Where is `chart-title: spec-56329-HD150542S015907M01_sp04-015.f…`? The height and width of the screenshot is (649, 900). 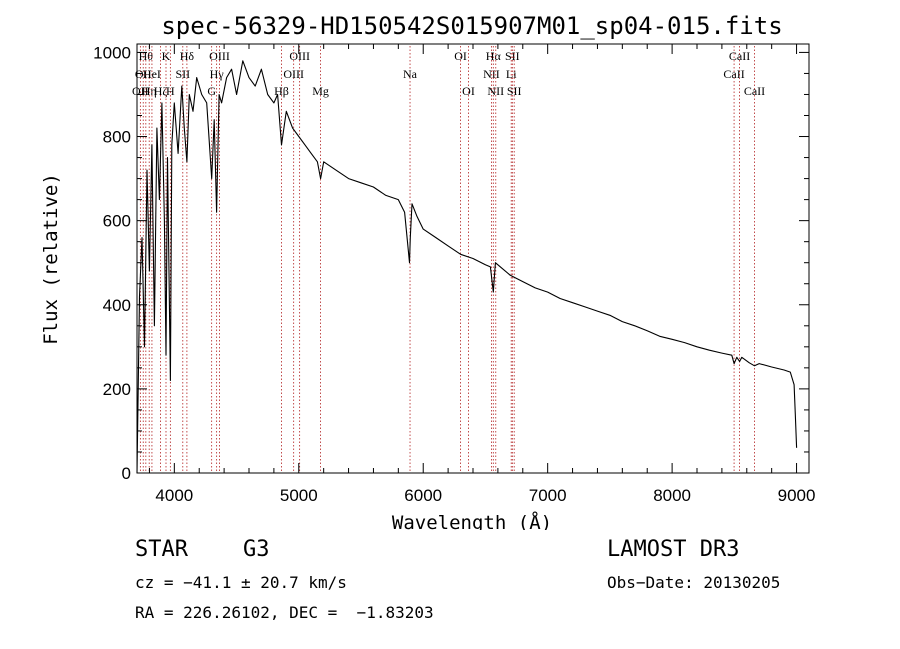
chart-title: spec-56329-HD150542S015907M01_sp04-015.f… is located at coordinates (471, 26).